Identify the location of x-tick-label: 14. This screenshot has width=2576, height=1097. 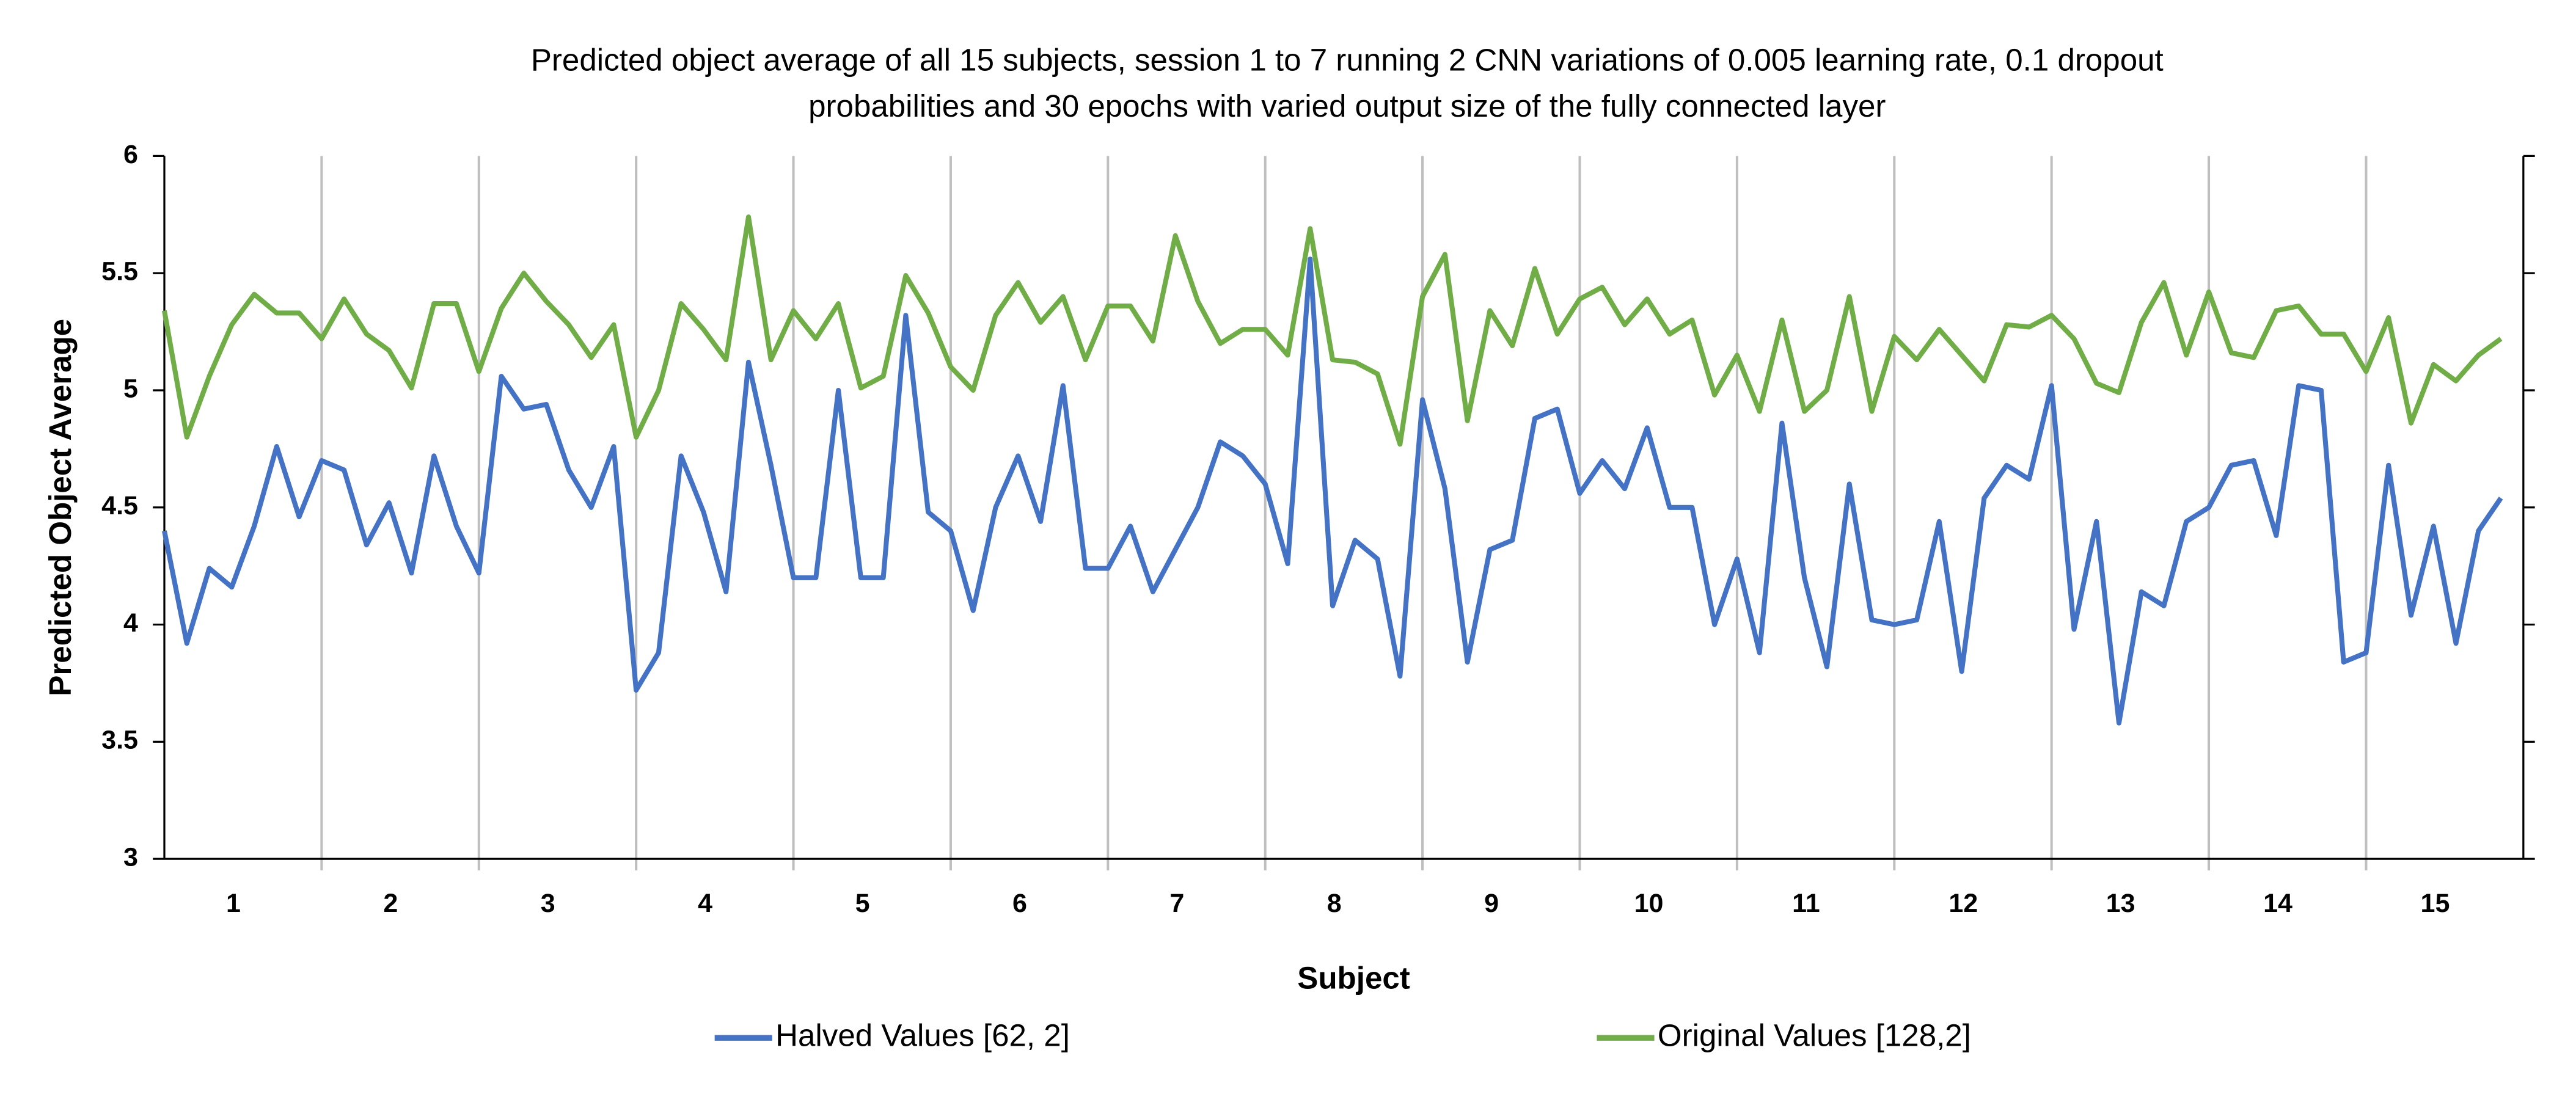
(2277, 903).